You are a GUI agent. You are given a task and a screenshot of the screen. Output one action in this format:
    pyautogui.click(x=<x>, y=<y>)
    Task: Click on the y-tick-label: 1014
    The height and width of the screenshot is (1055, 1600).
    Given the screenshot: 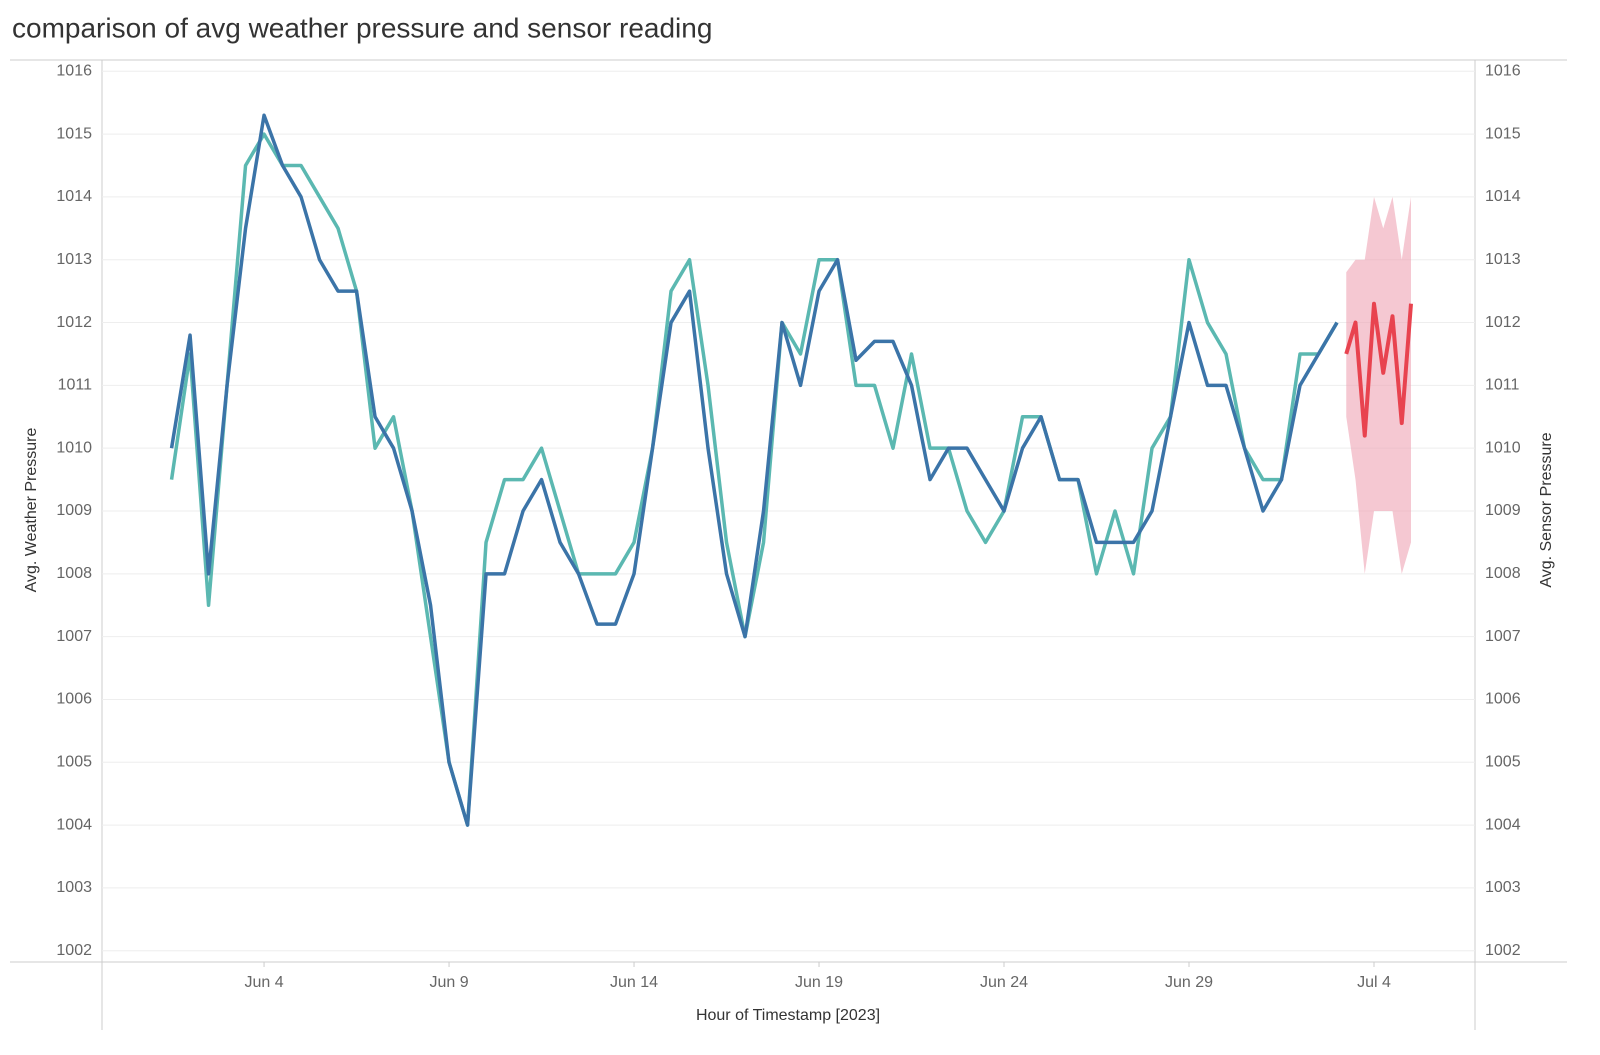 What is the action you would take?
    pyautogui.click(x=74, y=196)
    